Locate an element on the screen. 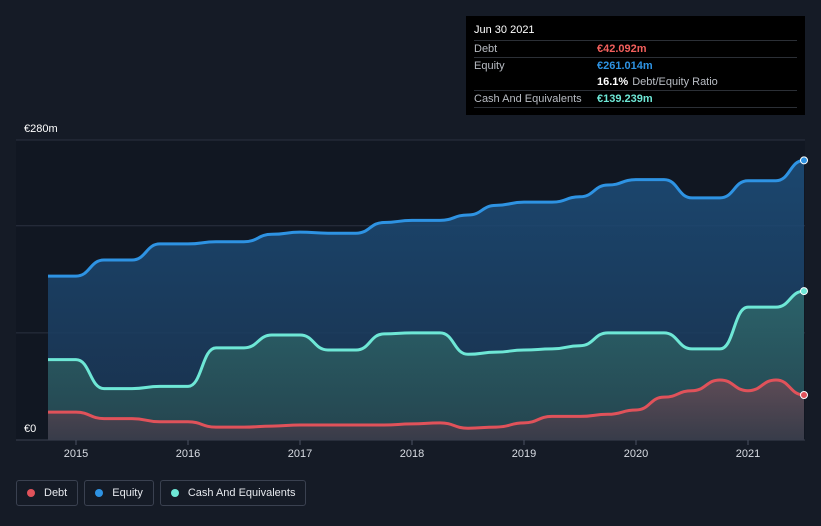 The height and width of the screenshot is (526, 821). legend-debt-label: Debt is located at coordinates (56, 493).